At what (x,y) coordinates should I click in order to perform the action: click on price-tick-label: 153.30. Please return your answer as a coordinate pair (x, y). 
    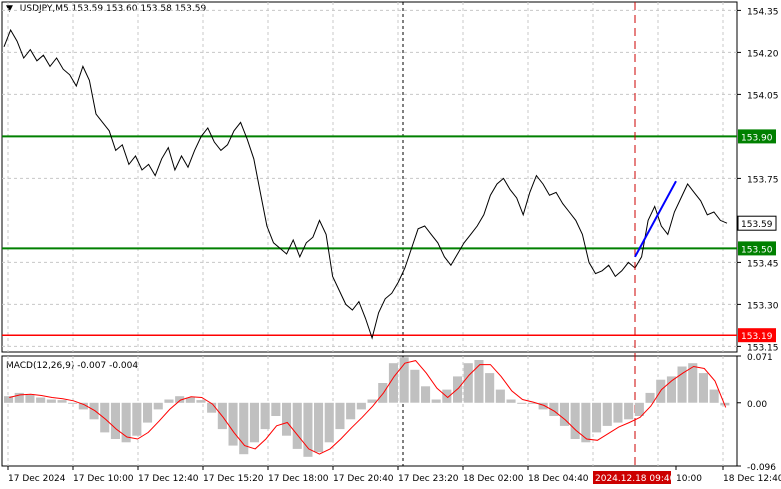
    Looking at the image, I should click on (763, 306).